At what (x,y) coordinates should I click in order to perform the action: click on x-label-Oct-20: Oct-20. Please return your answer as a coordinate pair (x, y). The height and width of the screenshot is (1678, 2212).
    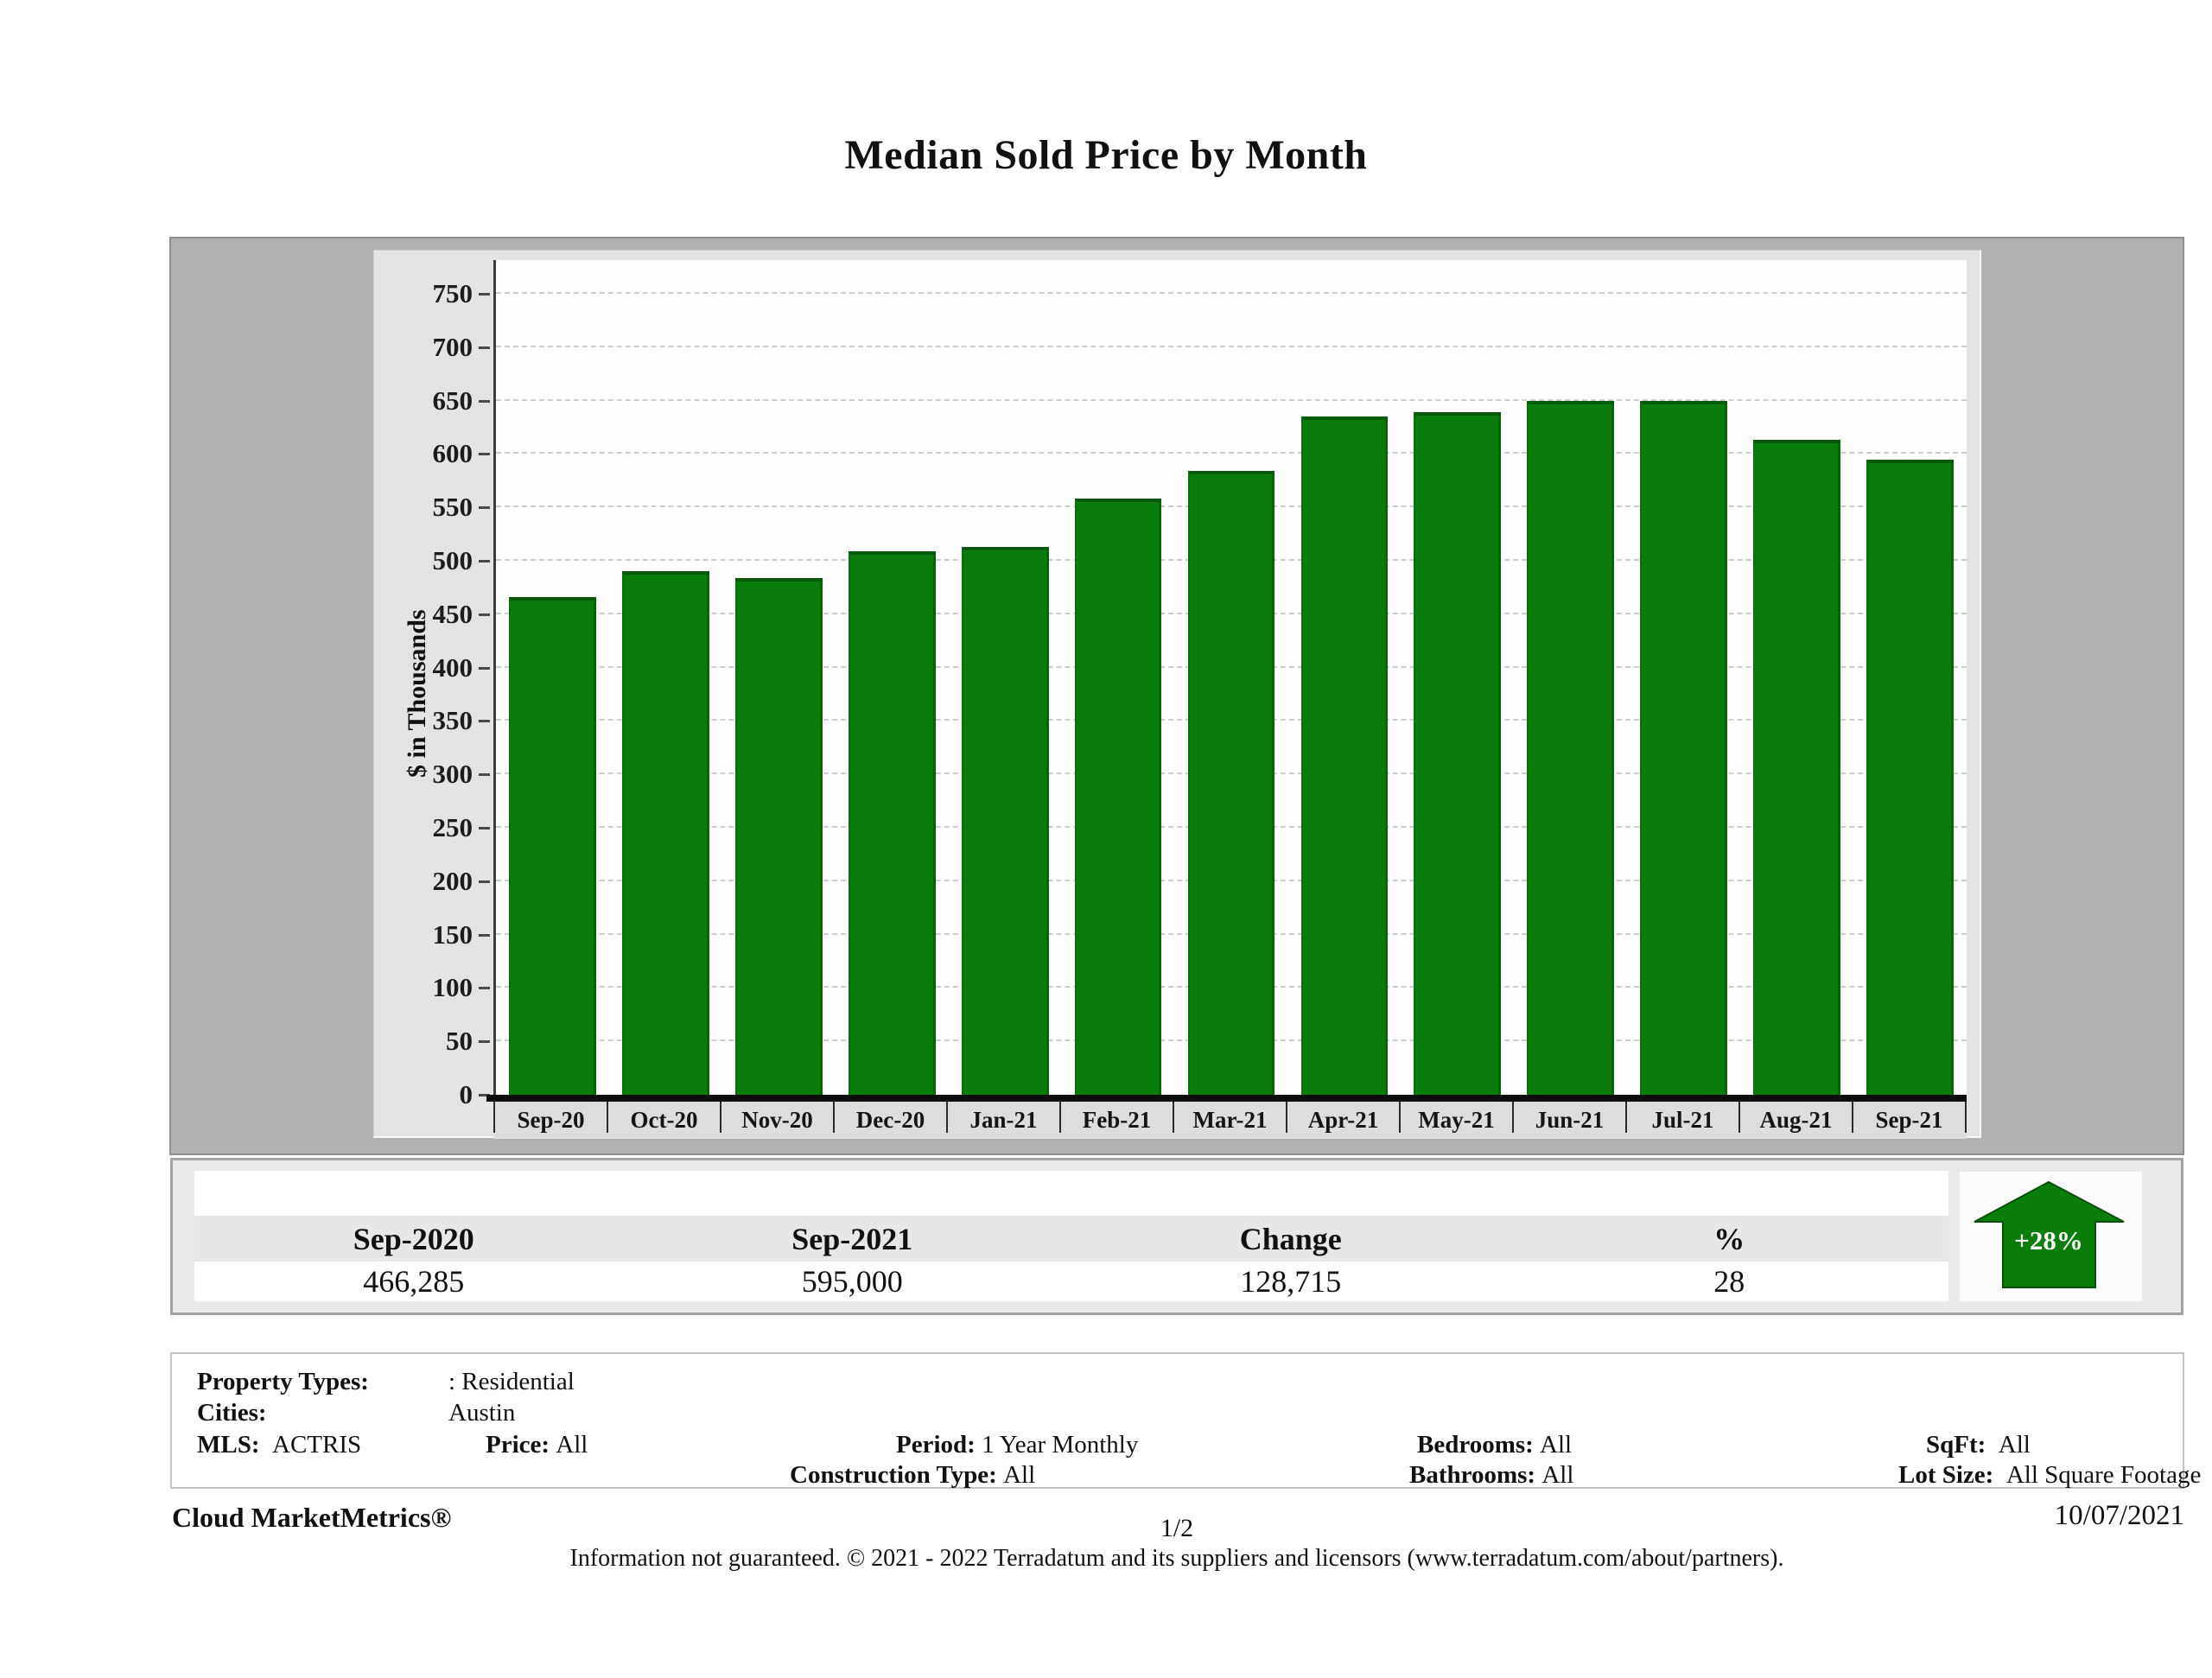
    Looking at the image, I should click on (663, 1118).